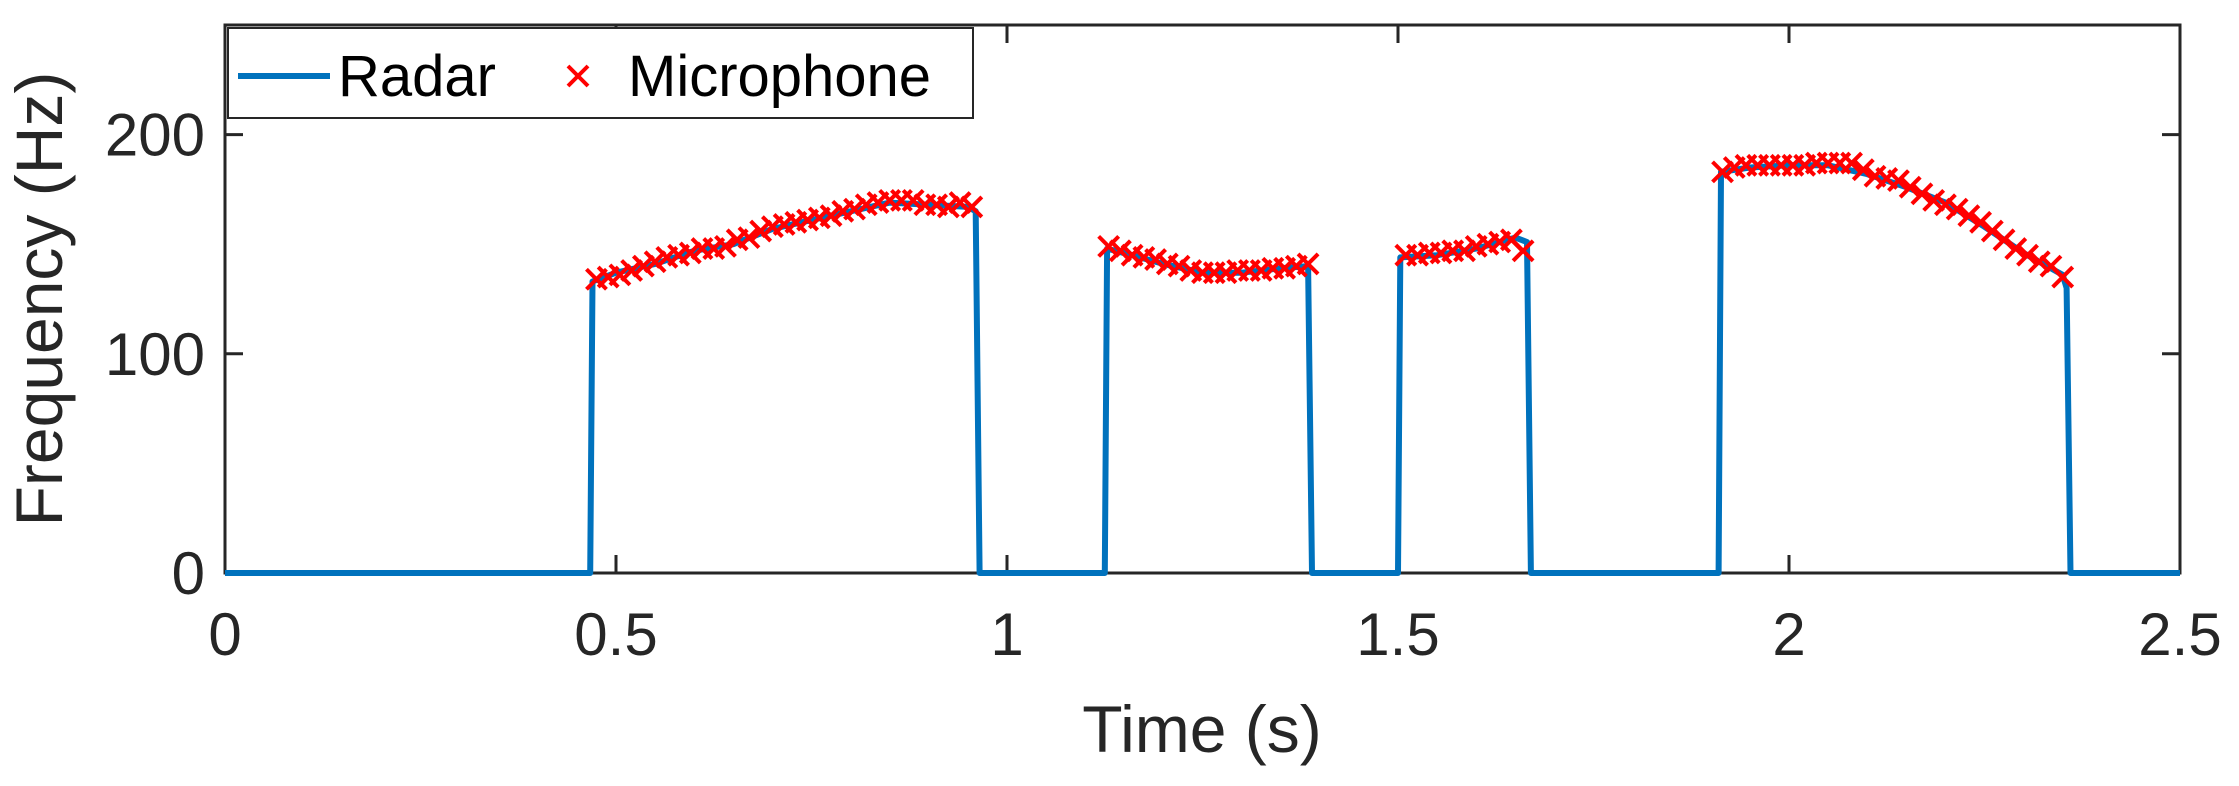 The image size is (2239, 786). I want to click on legend-box, so click(600, 73).